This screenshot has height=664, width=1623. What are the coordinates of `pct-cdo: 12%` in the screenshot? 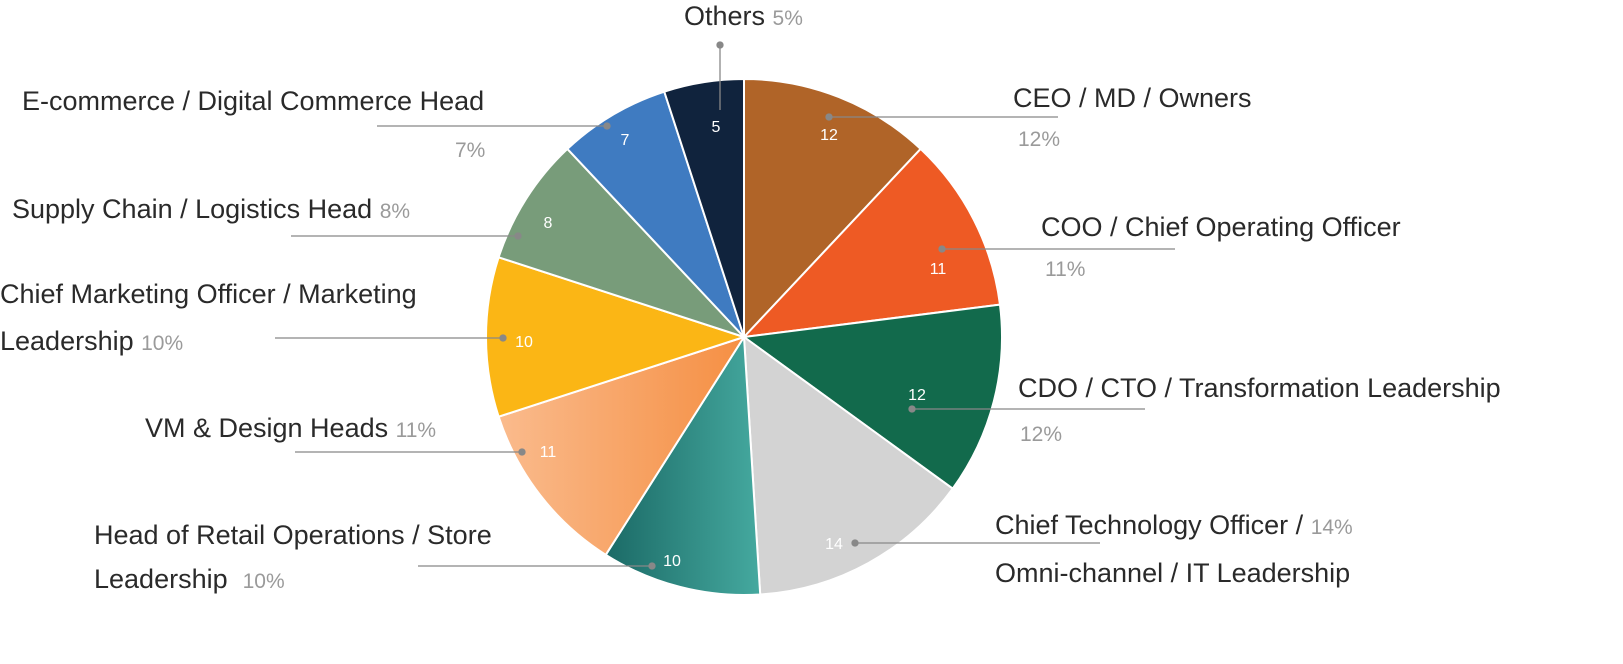 It's located at (1041, 434).